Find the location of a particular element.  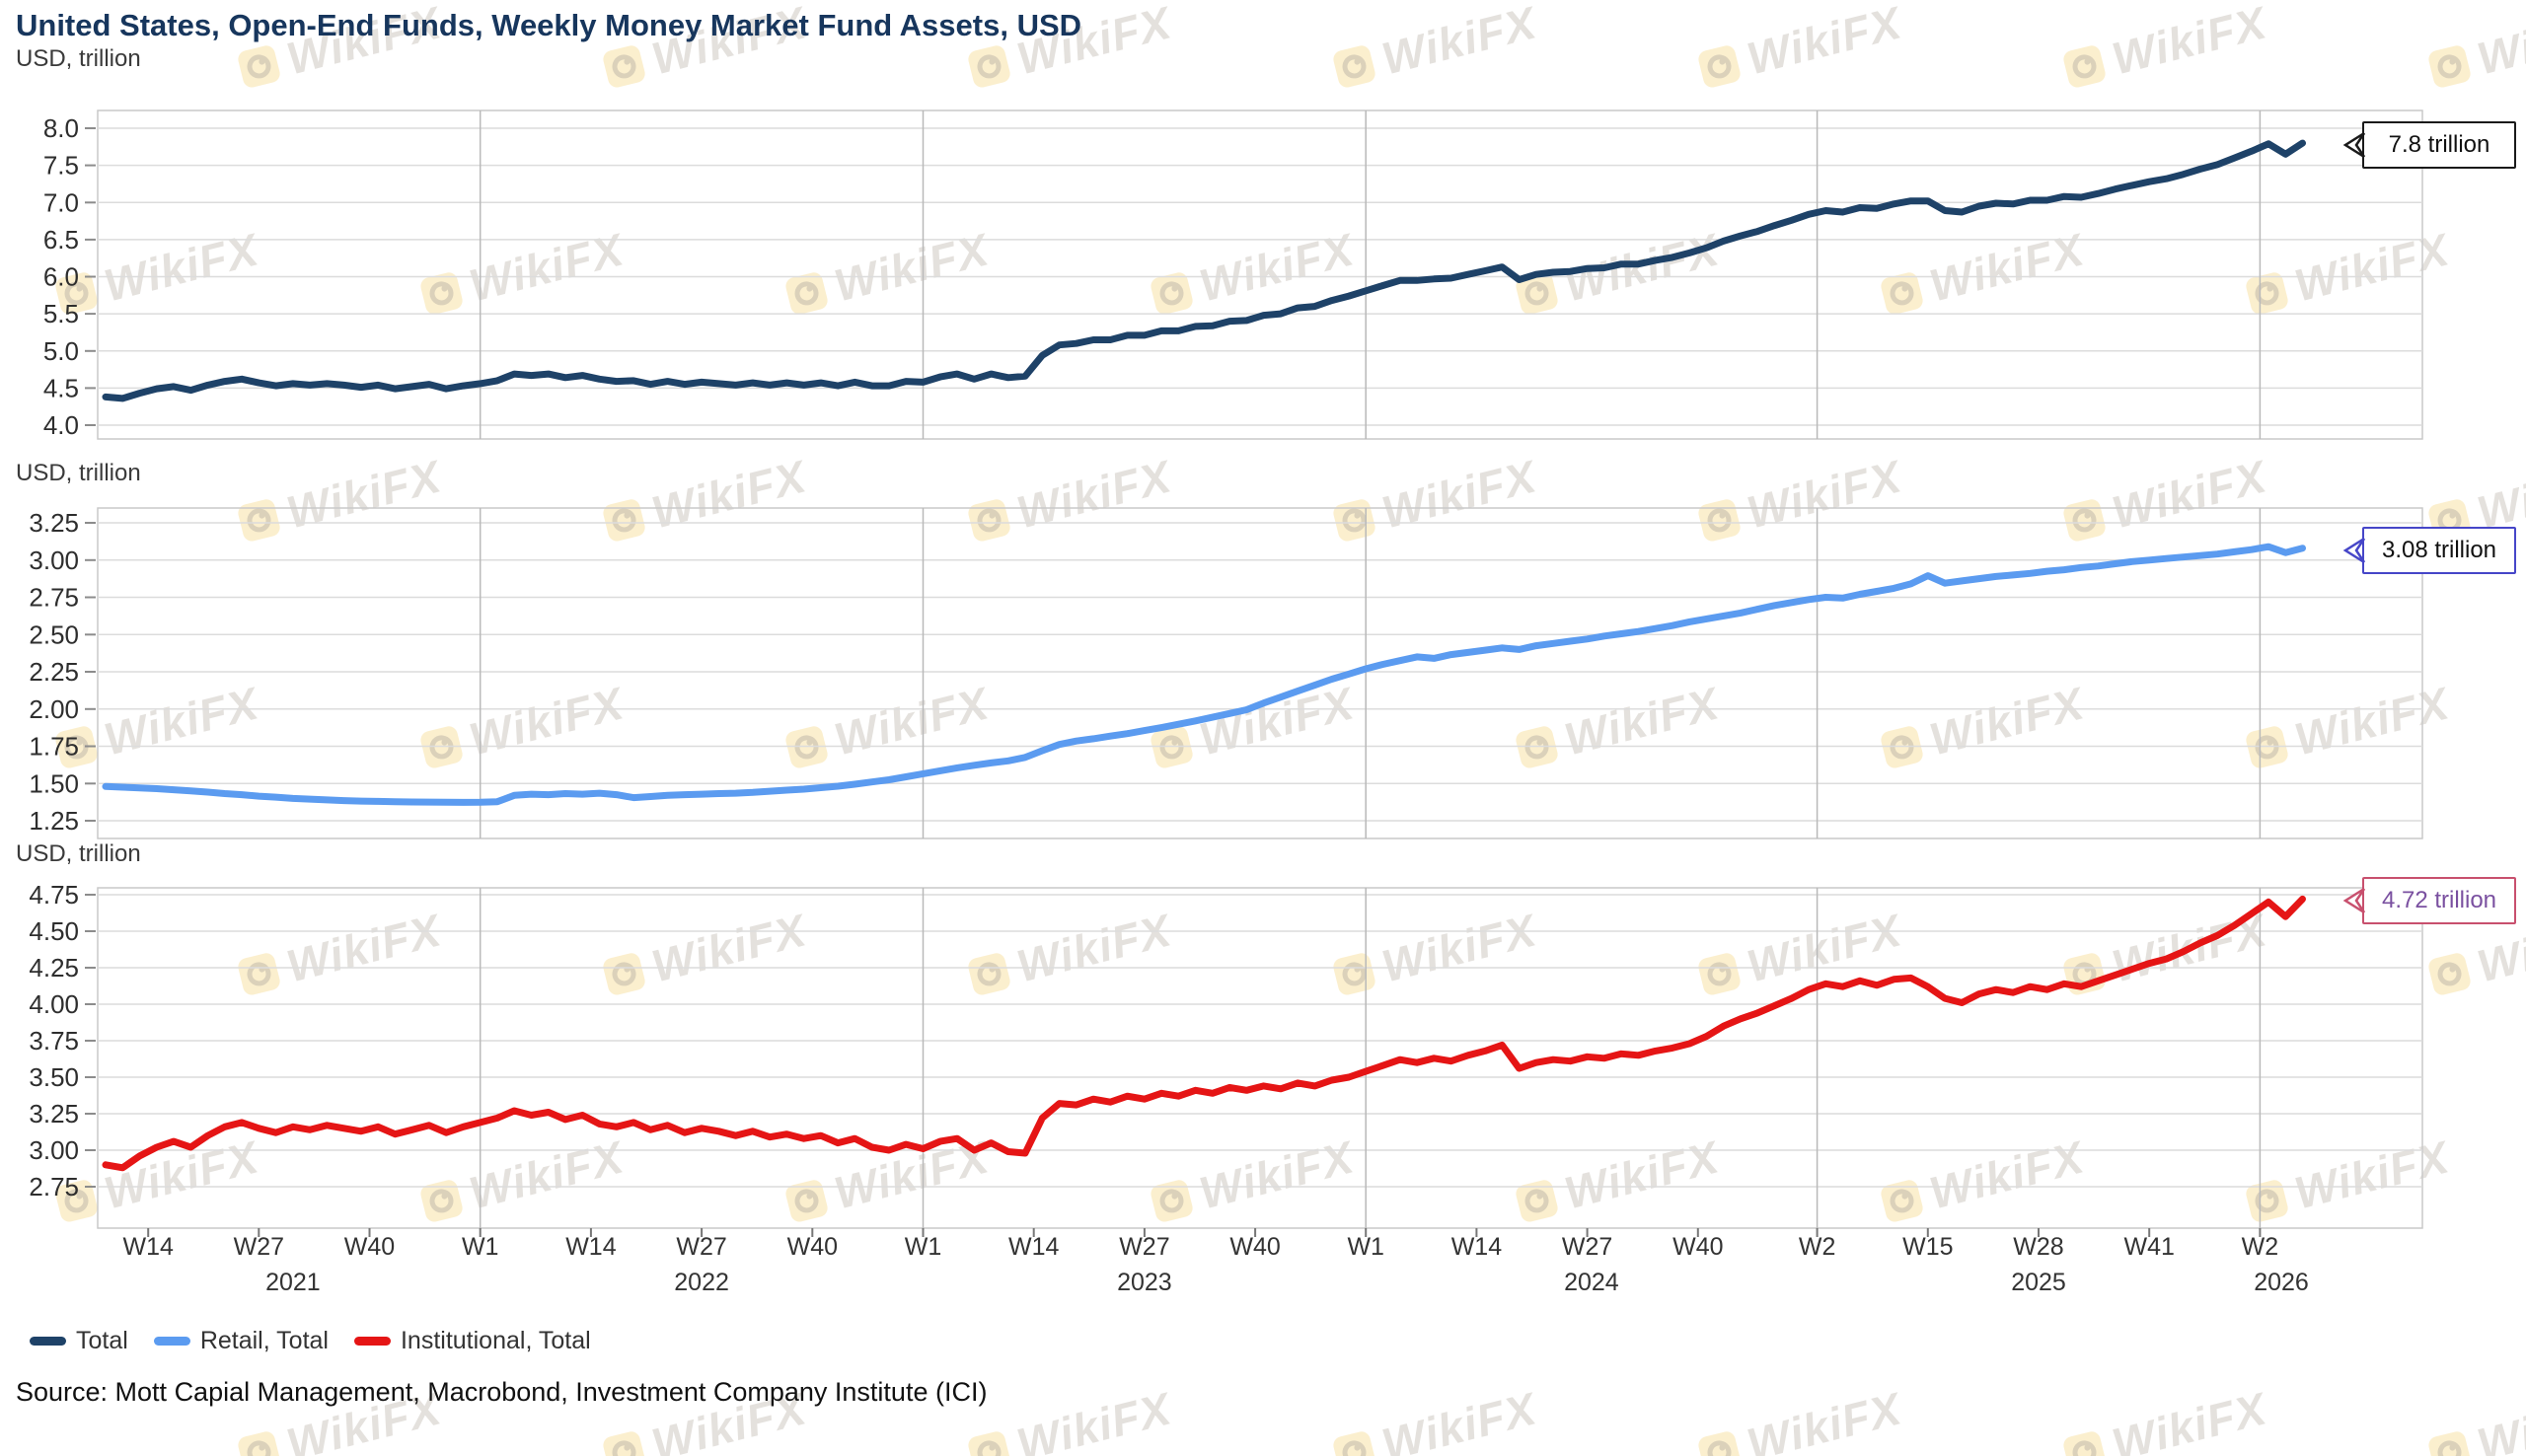

y-axis-label: 5.0 is located at coordinates (61, 351).